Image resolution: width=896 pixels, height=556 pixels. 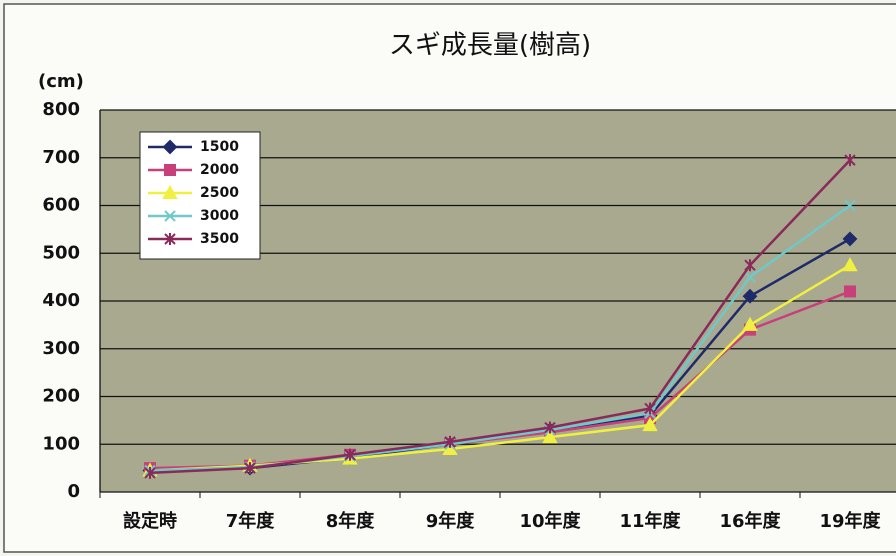 What do you see at coordinates (219, 170) in the screenshot?
I see `legend-label: 2000` at bounding box center [219, 170].